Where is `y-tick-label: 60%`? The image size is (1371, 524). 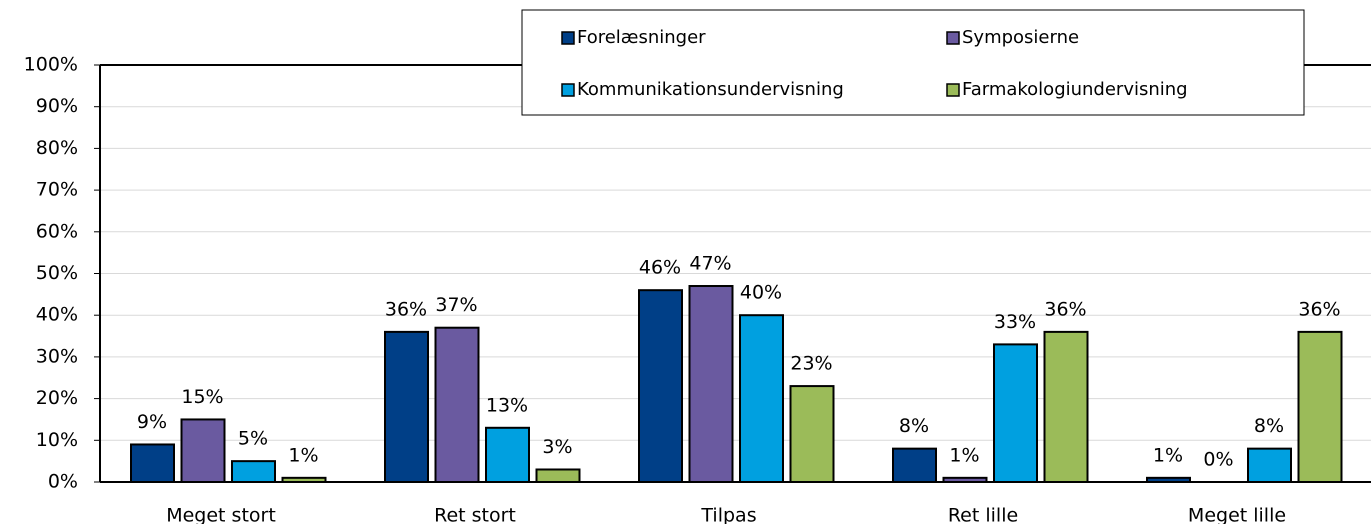
y-tick-label: 60% is located at coordinates (57, 231).